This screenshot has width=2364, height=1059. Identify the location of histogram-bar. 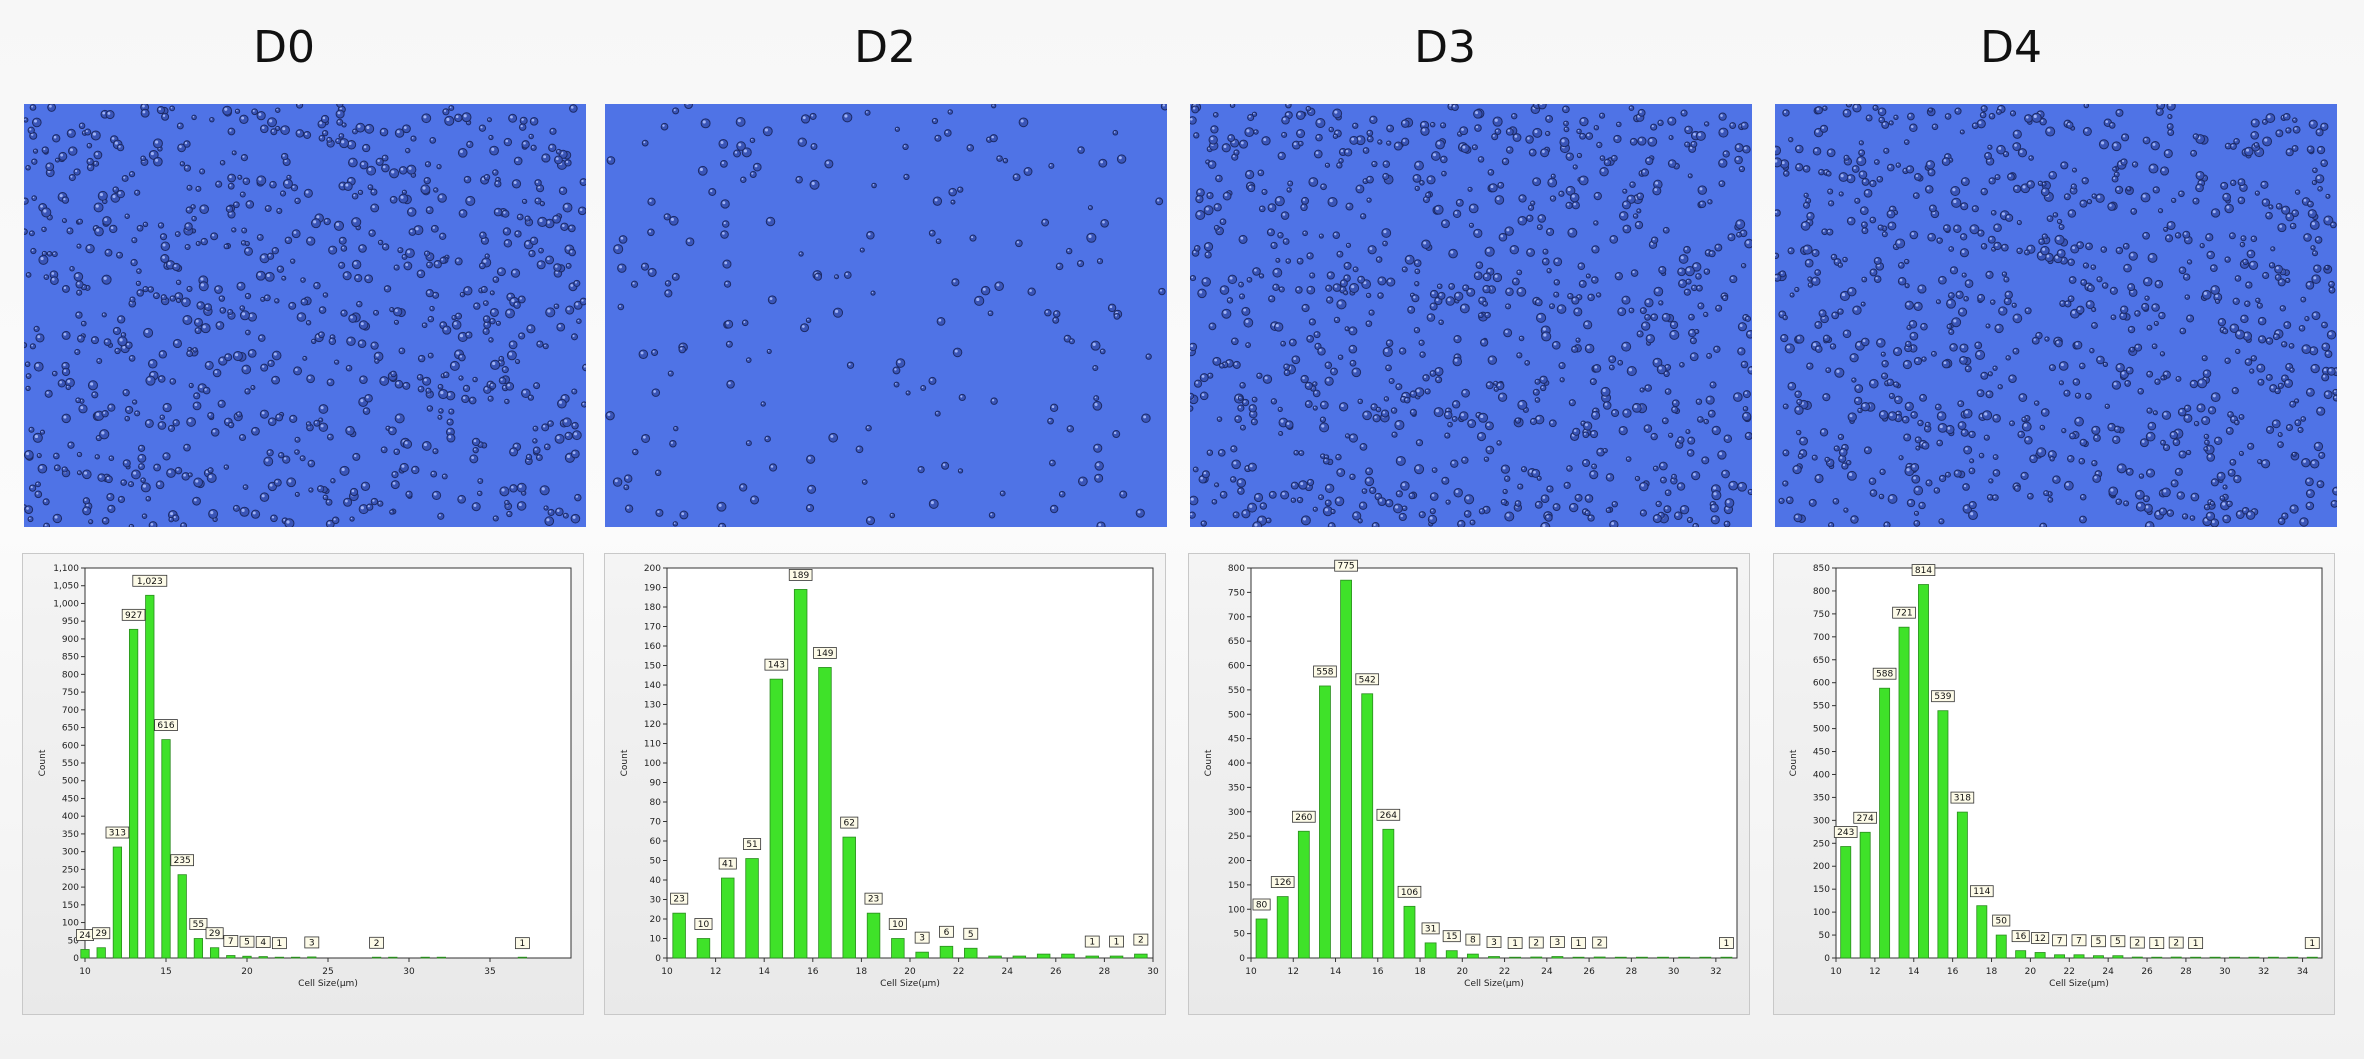
(1536, 957).